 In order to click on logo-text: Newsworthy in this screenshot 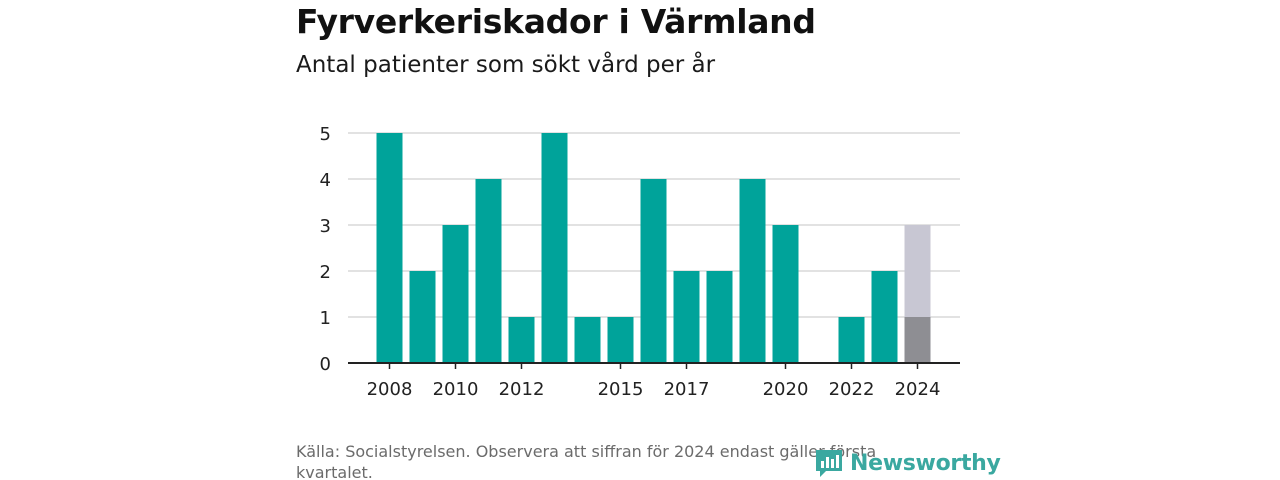, I will do `click(925, 463)`.